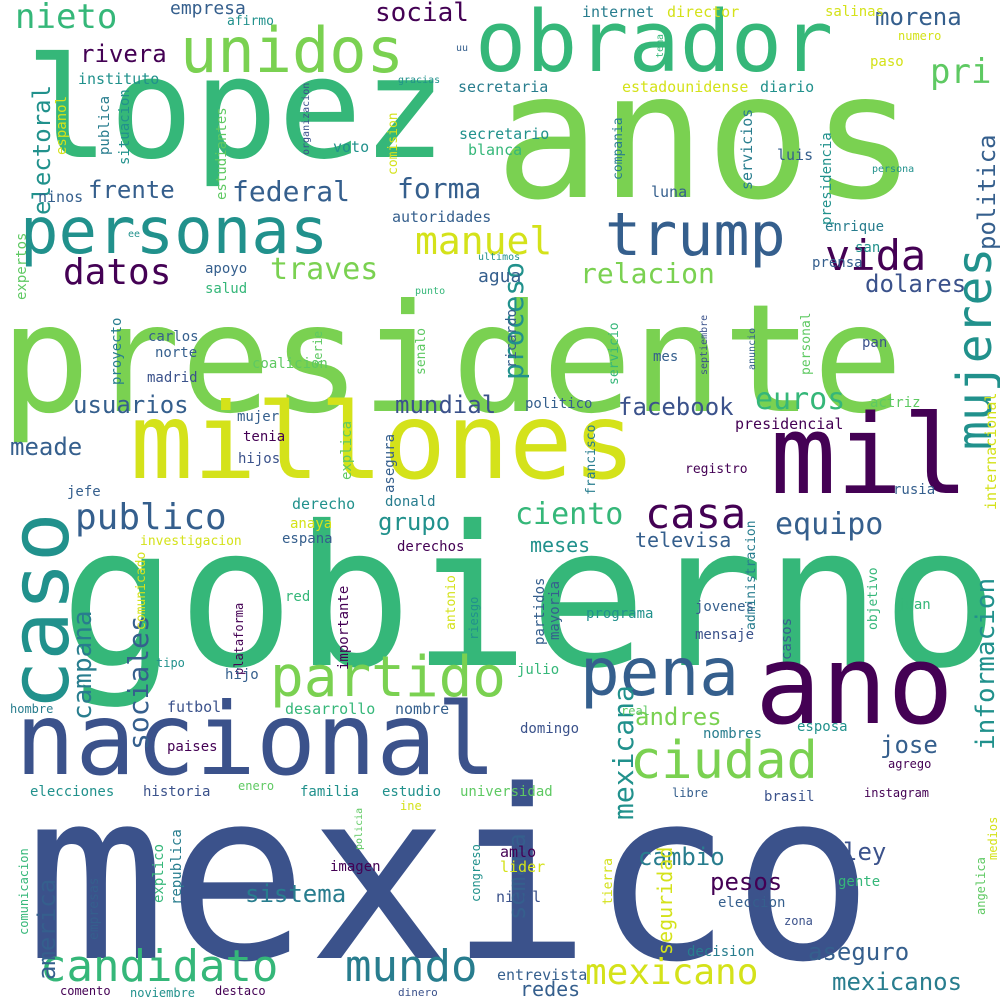  Describe the element at coordinates (695, 235) in the screenshot. I see `word-trump: trump` at that location.